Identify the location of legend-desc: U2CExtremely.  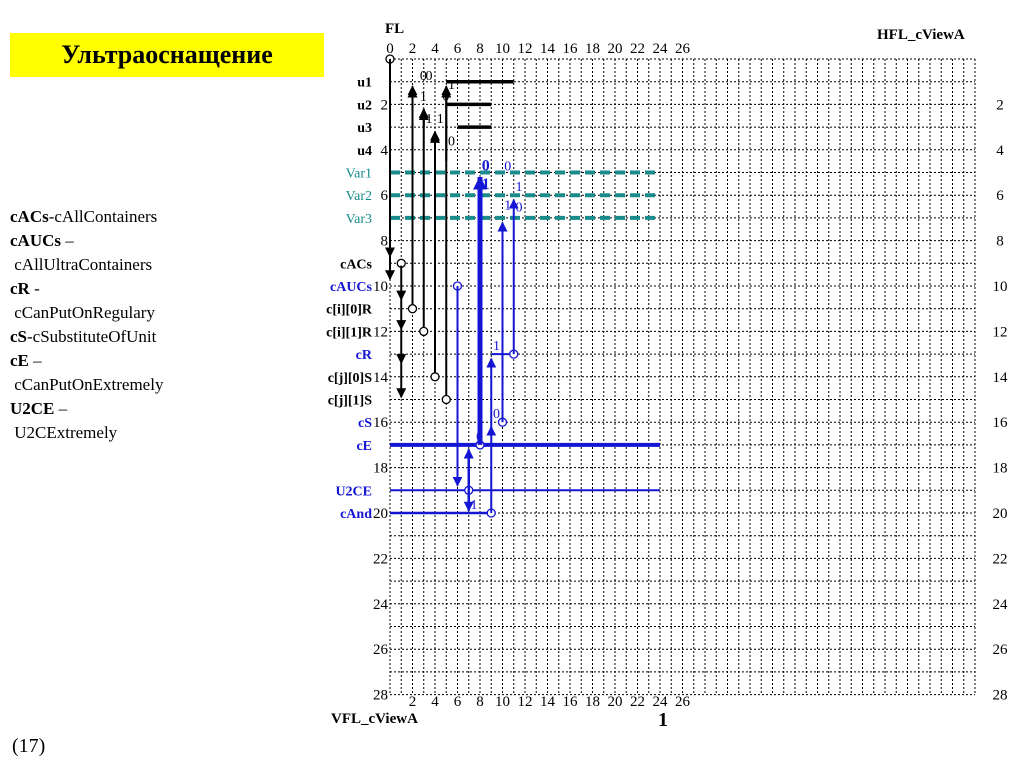
(64, 432).